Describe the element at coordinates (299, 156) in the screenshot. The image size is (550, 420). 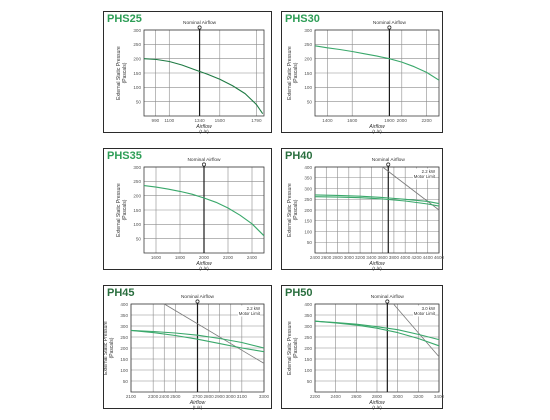
I see `chart-title: PH40` at that location.